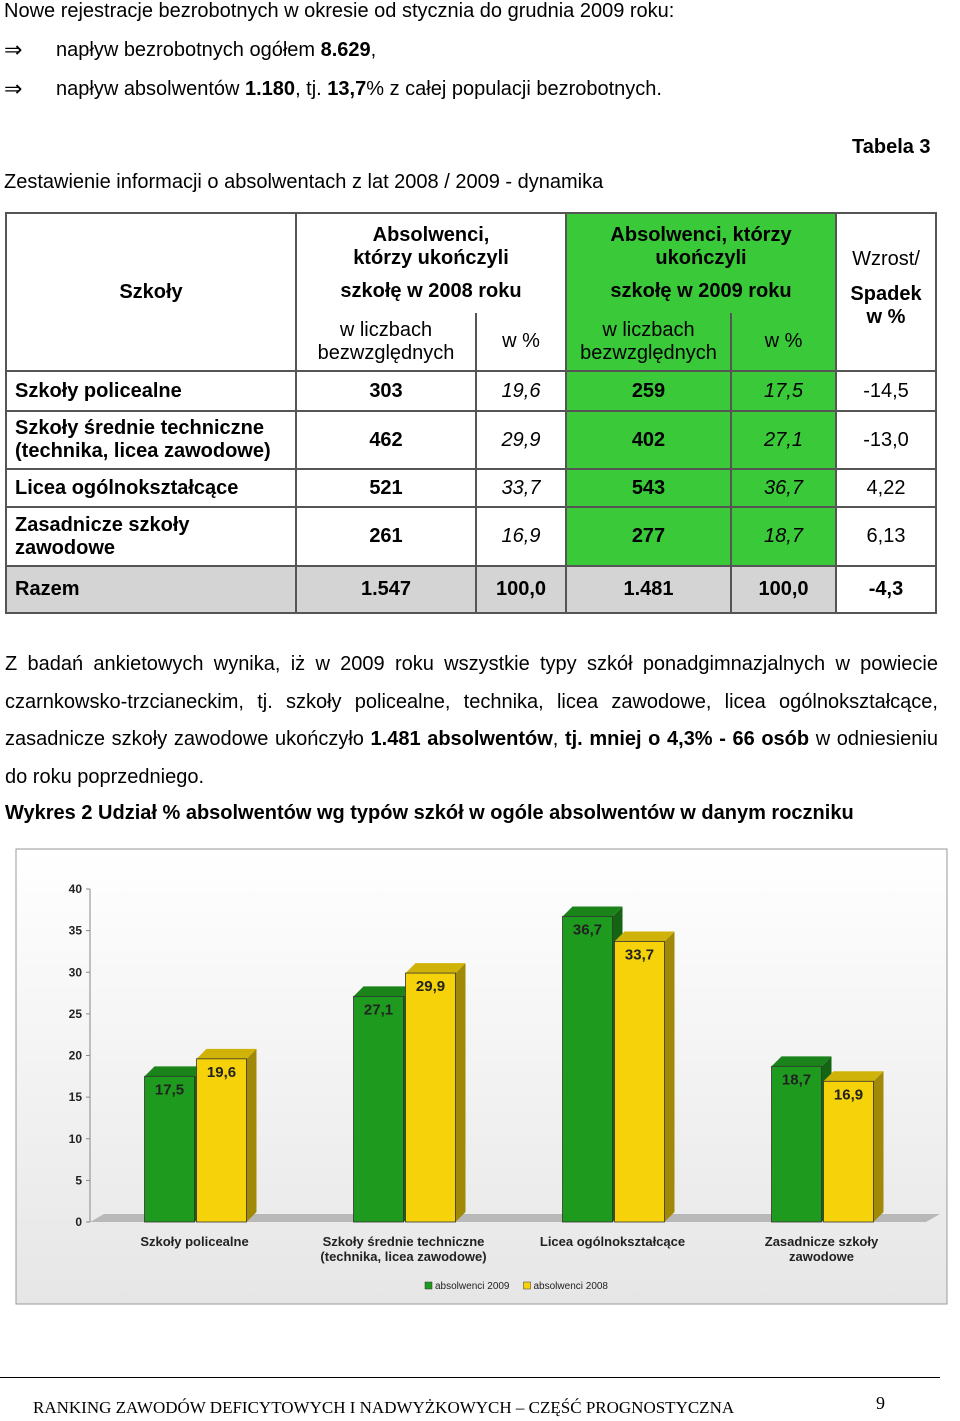  I want to click on table-cell: 1.481, so click(648, 589).